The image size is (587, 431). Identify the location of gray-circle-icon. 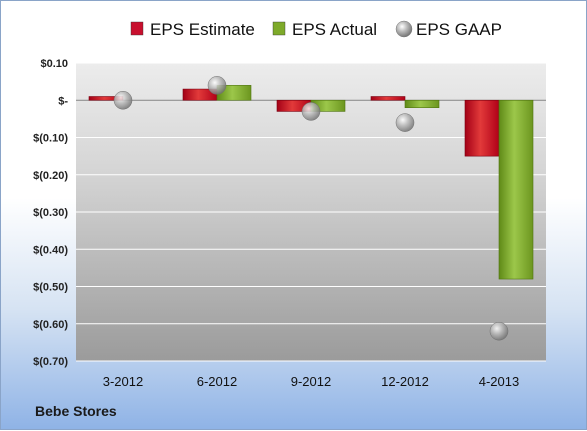
(404, 29).